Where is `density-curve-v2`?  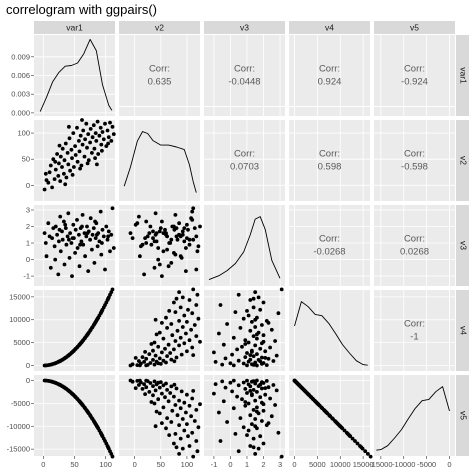
density-curve-v2 is located at coordinates (160, 162).